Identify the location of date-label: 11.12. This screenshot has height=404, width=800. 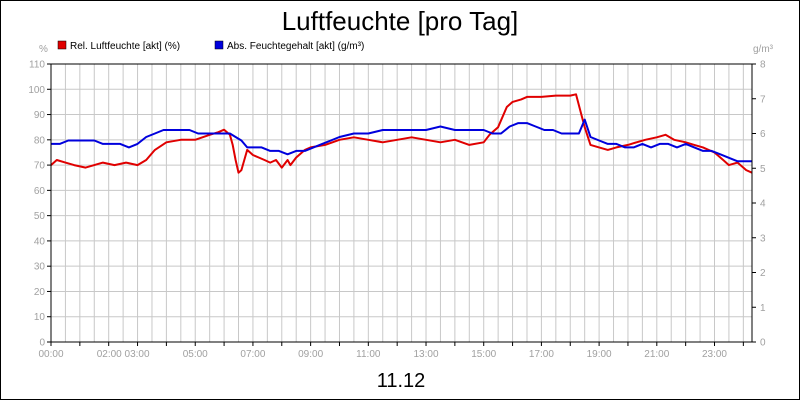
(401, 381).